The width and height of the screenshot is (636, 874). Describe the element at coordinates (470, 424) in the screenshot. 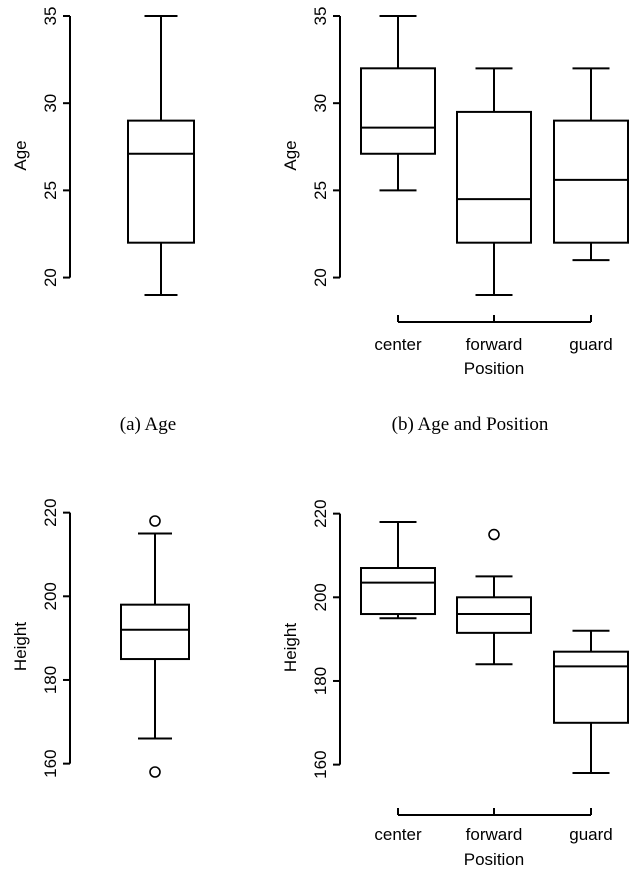

I see `caption-age-position: (b) Age and Position` at that location.